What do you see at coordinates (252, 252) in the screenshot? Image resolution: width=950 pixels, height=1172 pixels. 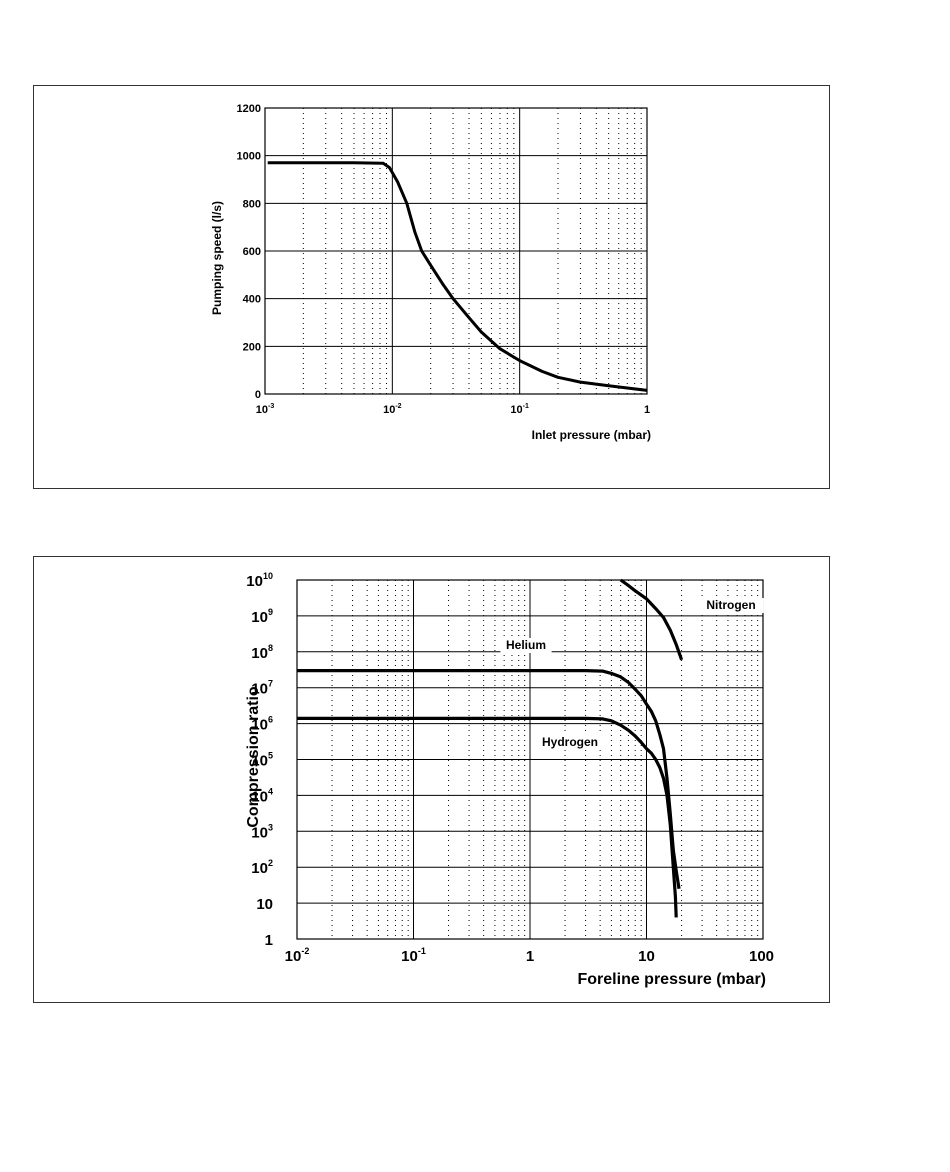 I see `y-tick-label: 600` at bounding box center [252, 252].